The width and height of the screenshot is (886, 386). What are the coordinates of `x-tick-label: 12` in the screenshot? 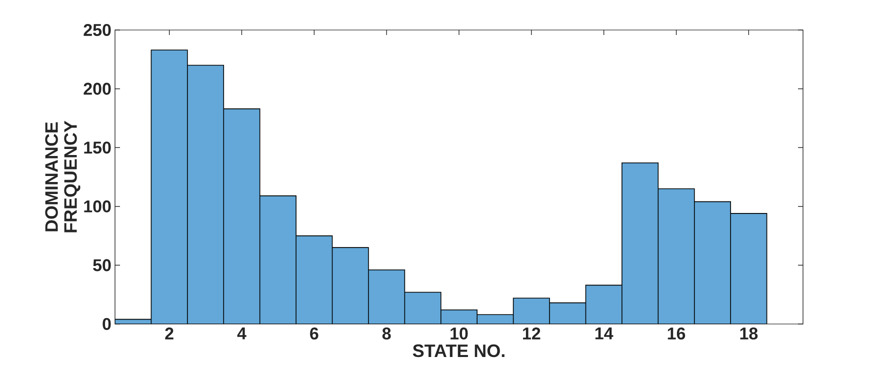 It's located at (531, 334).